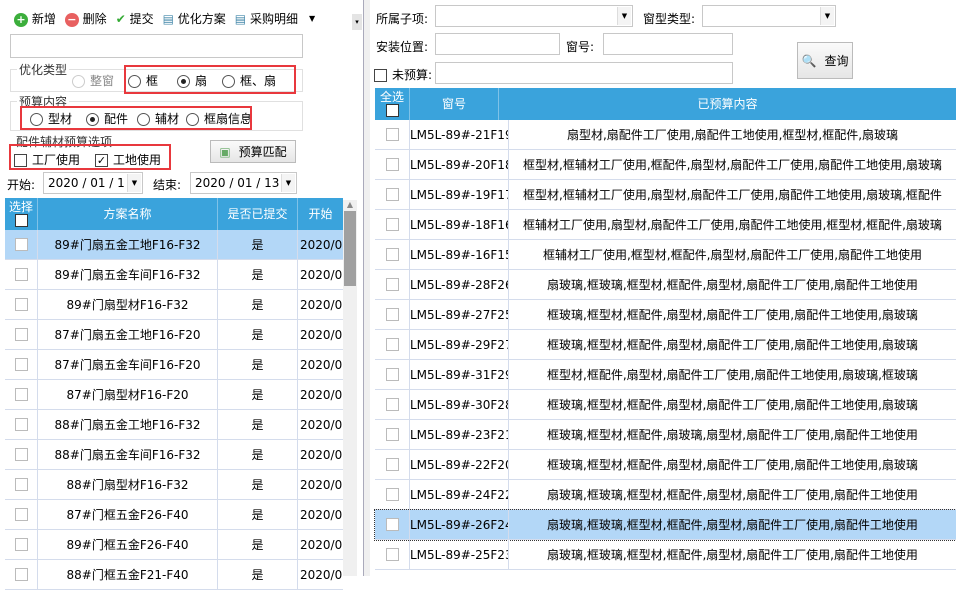 The height and width of the screenshot is (590, 956). What do you see at coordinates (350, 388) in the screenshot?
I see `scrollbar: ▲` at bounding box center [350, 388].